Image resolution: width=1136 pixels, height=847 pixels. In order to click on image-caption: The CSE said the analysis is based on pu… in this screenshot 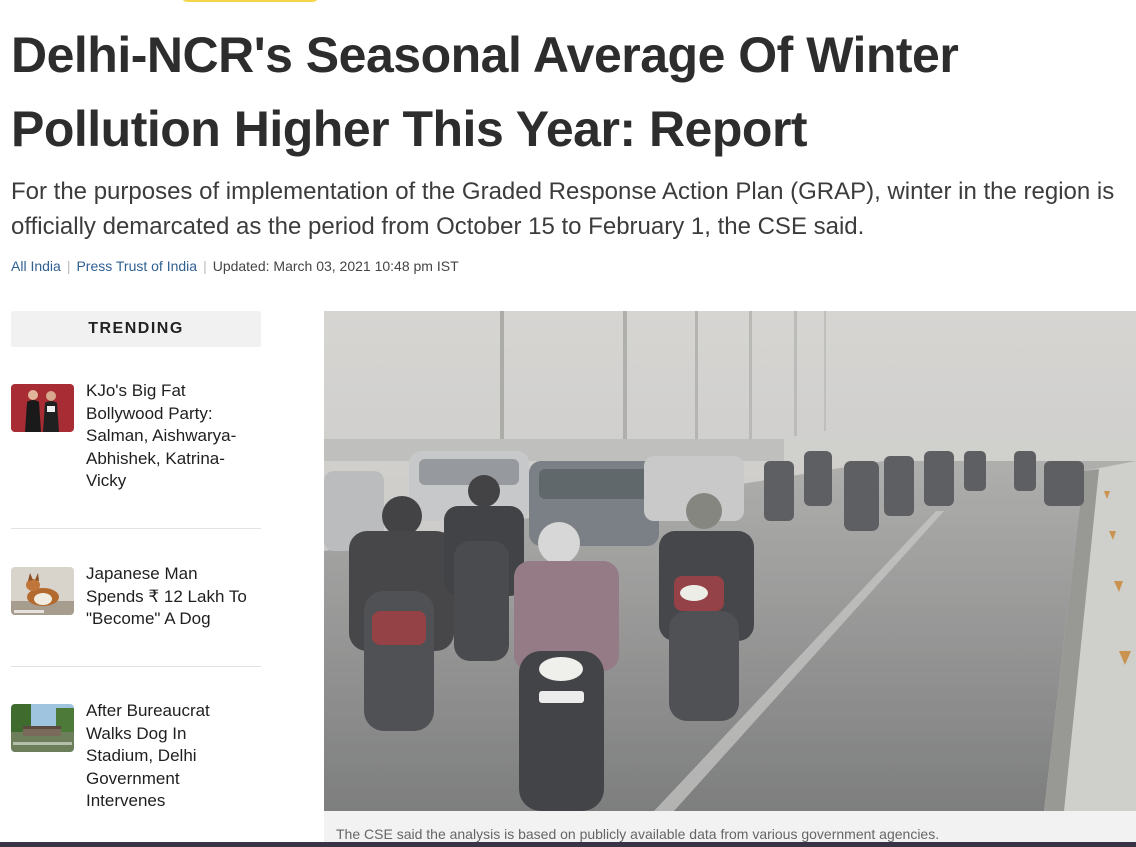, I will do `click(730, 829)`.